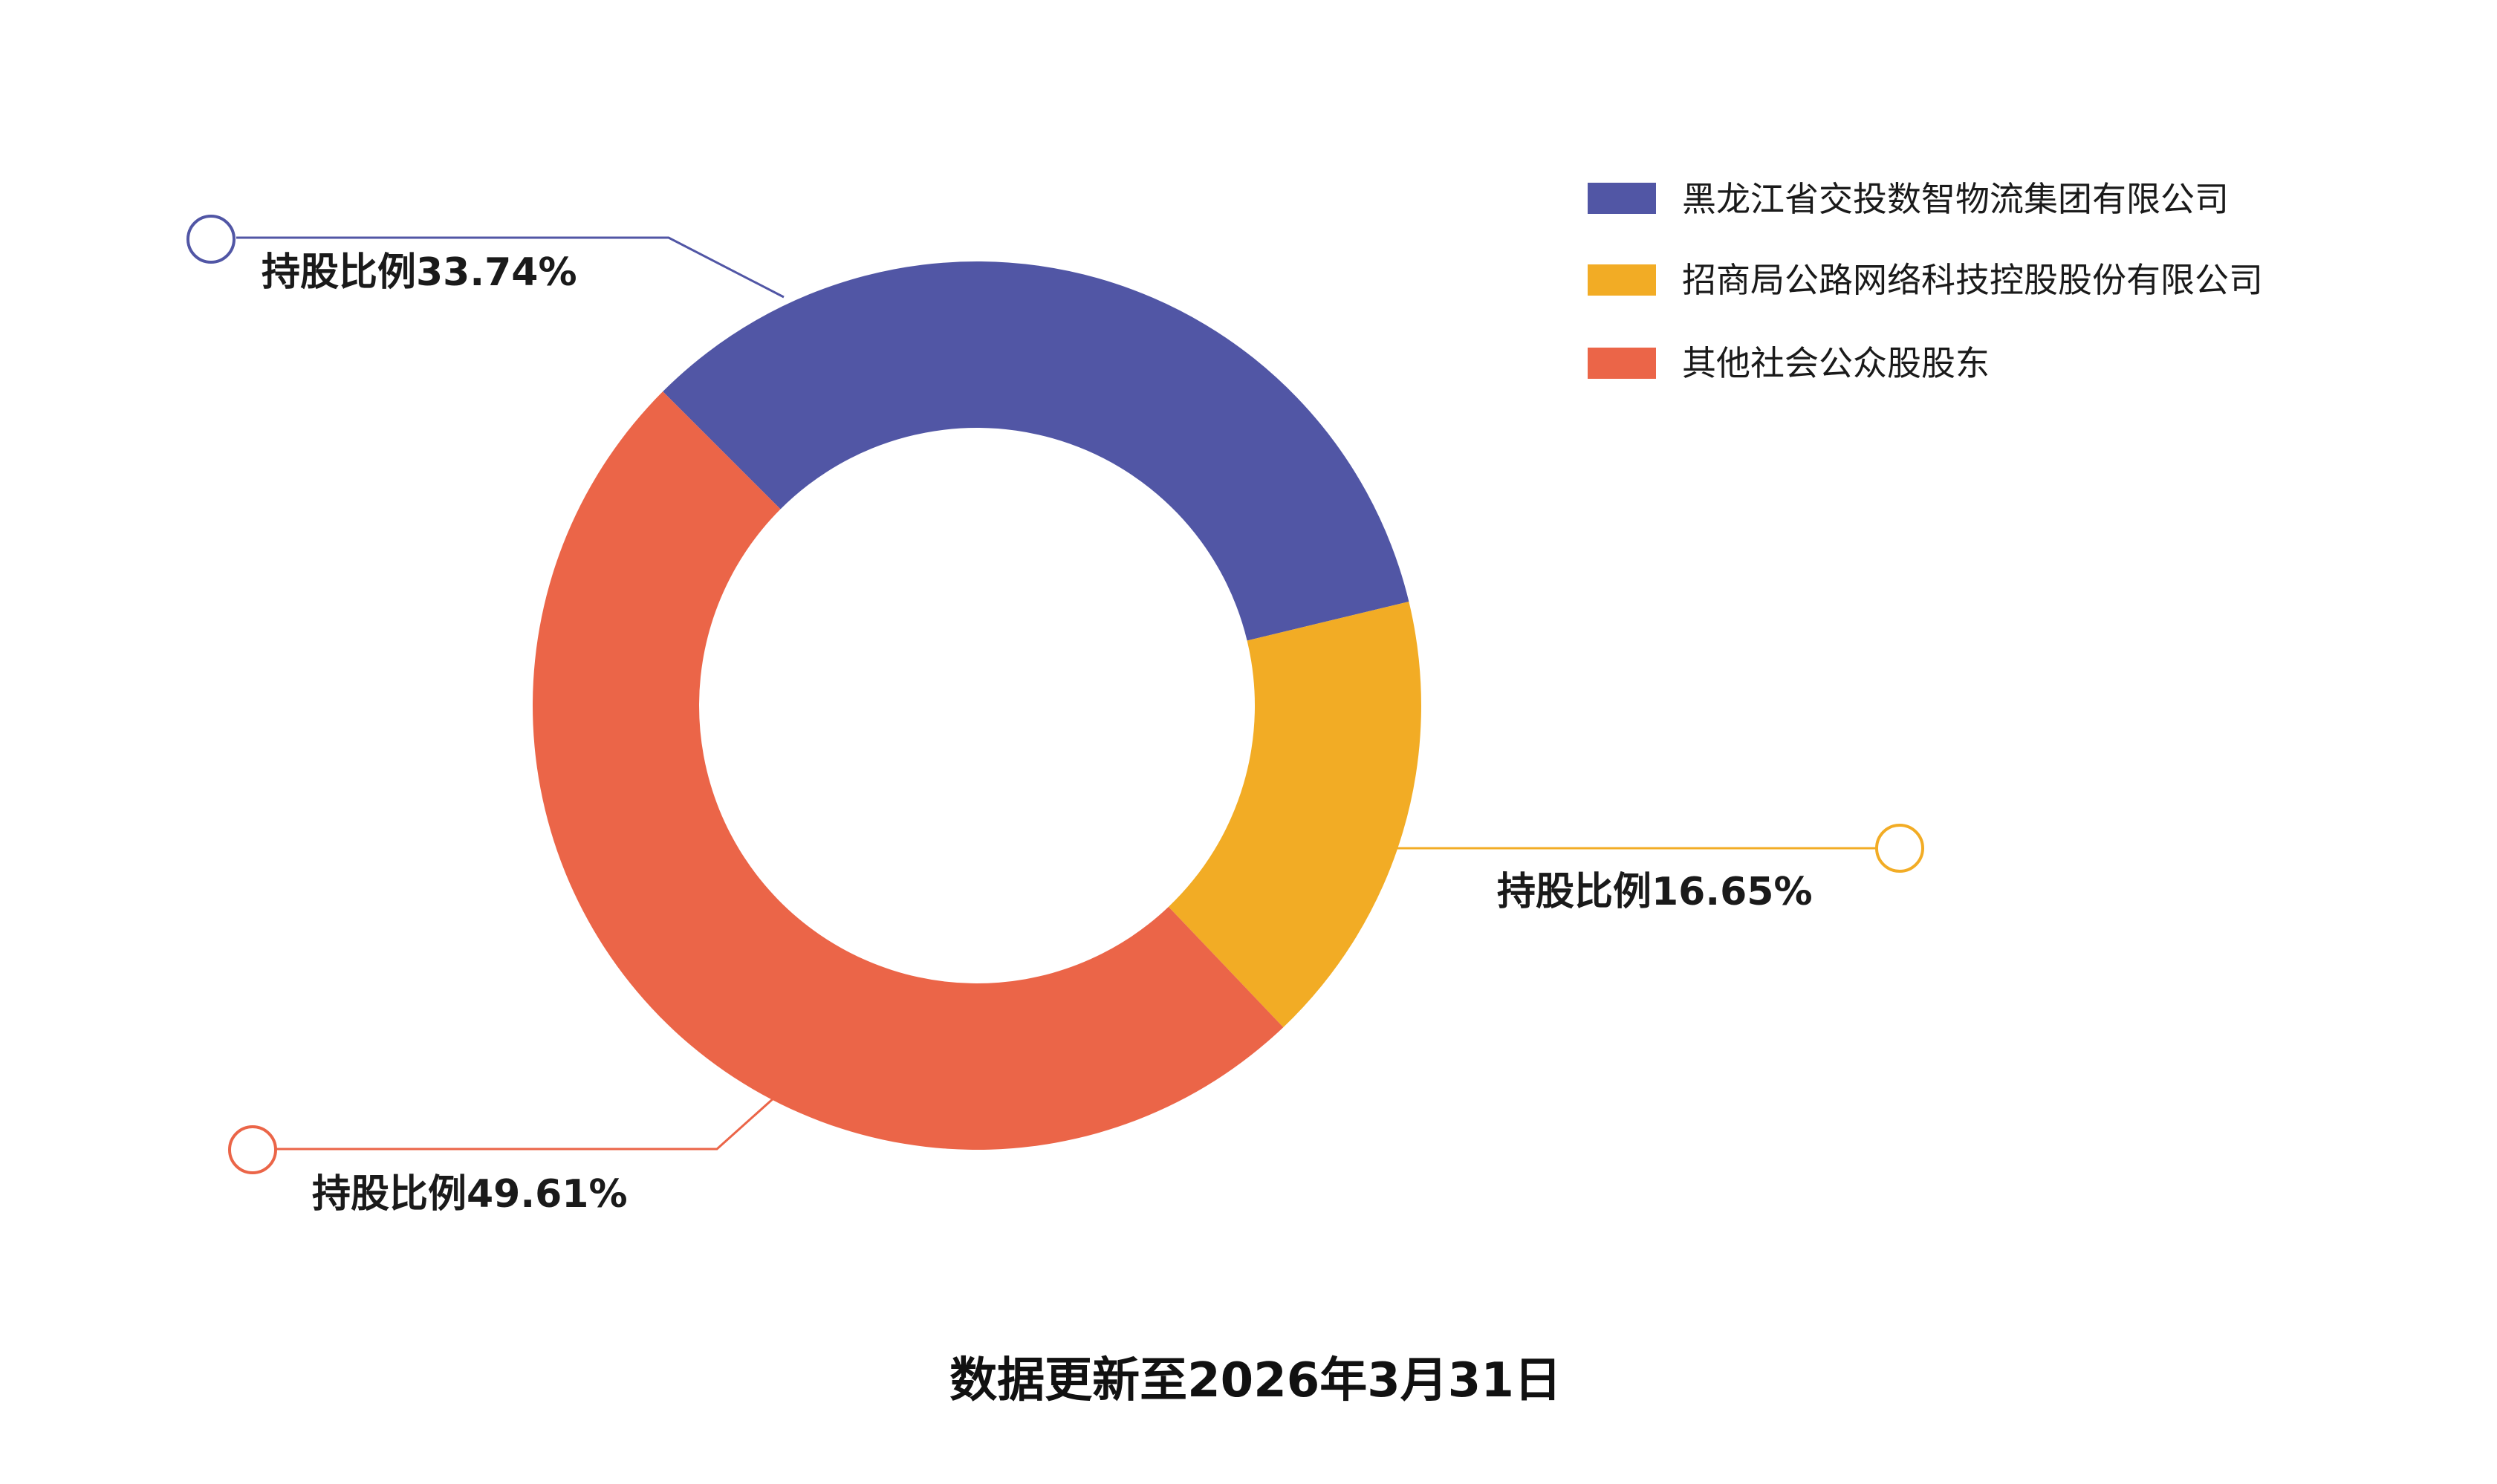 The width and height of the screenshot is (2497, 1484). Describe the element at coordinates (419, 272) in the screenshot. I see `pct-label-0: 持股比例33.74%` at that location.